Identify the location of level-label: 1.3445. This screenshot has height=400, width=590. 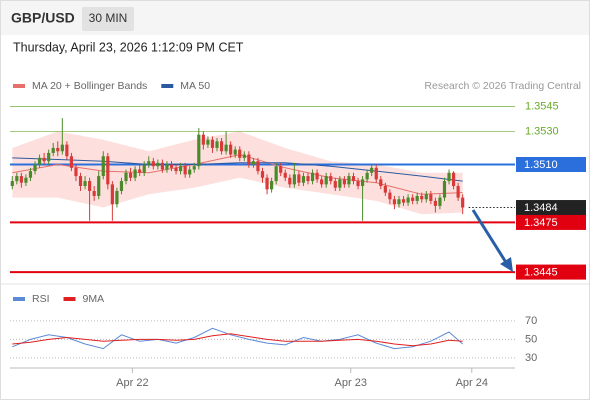
(541, 272).